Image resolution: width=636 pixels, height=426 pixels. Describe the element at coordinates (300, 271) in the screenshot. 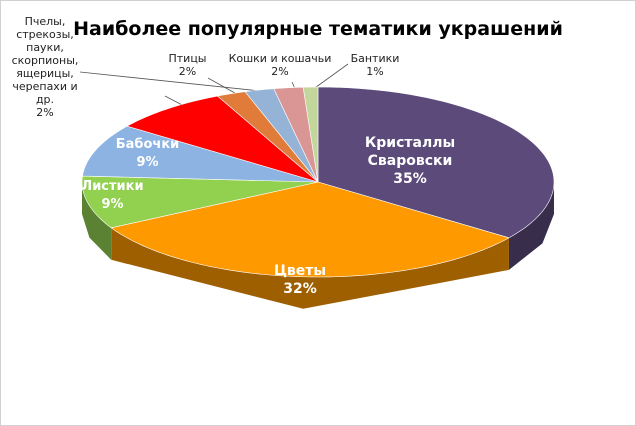

I see `category-label: Цветы` at that location.